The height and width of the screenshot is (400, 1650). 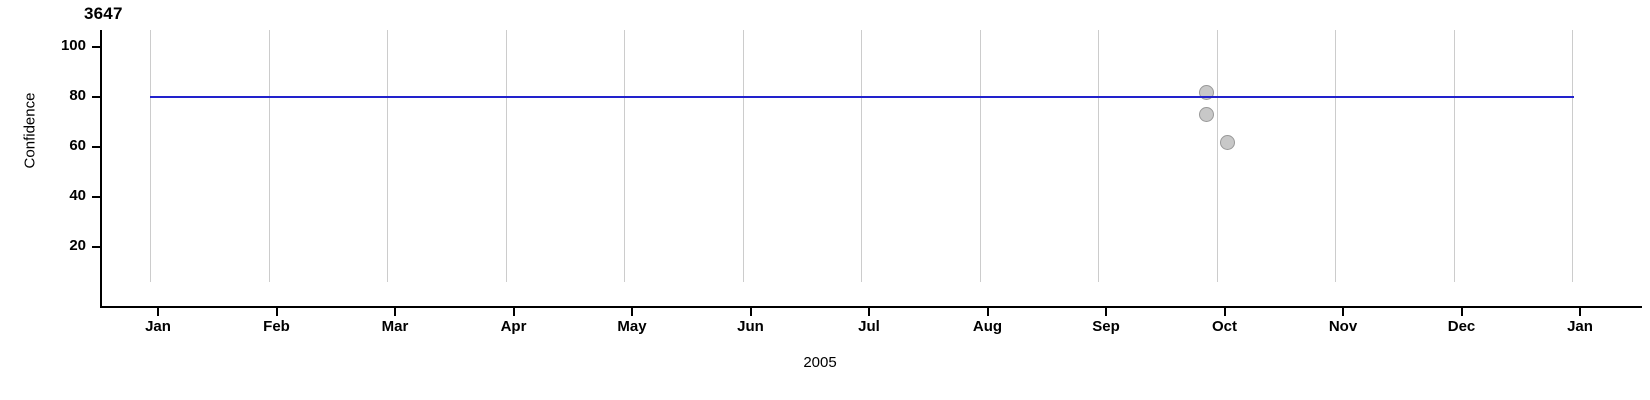 What do you see at coordinates (103, 13) in the screenshot?
I see `chart-title: 3647` at bounding box center [103, 13].